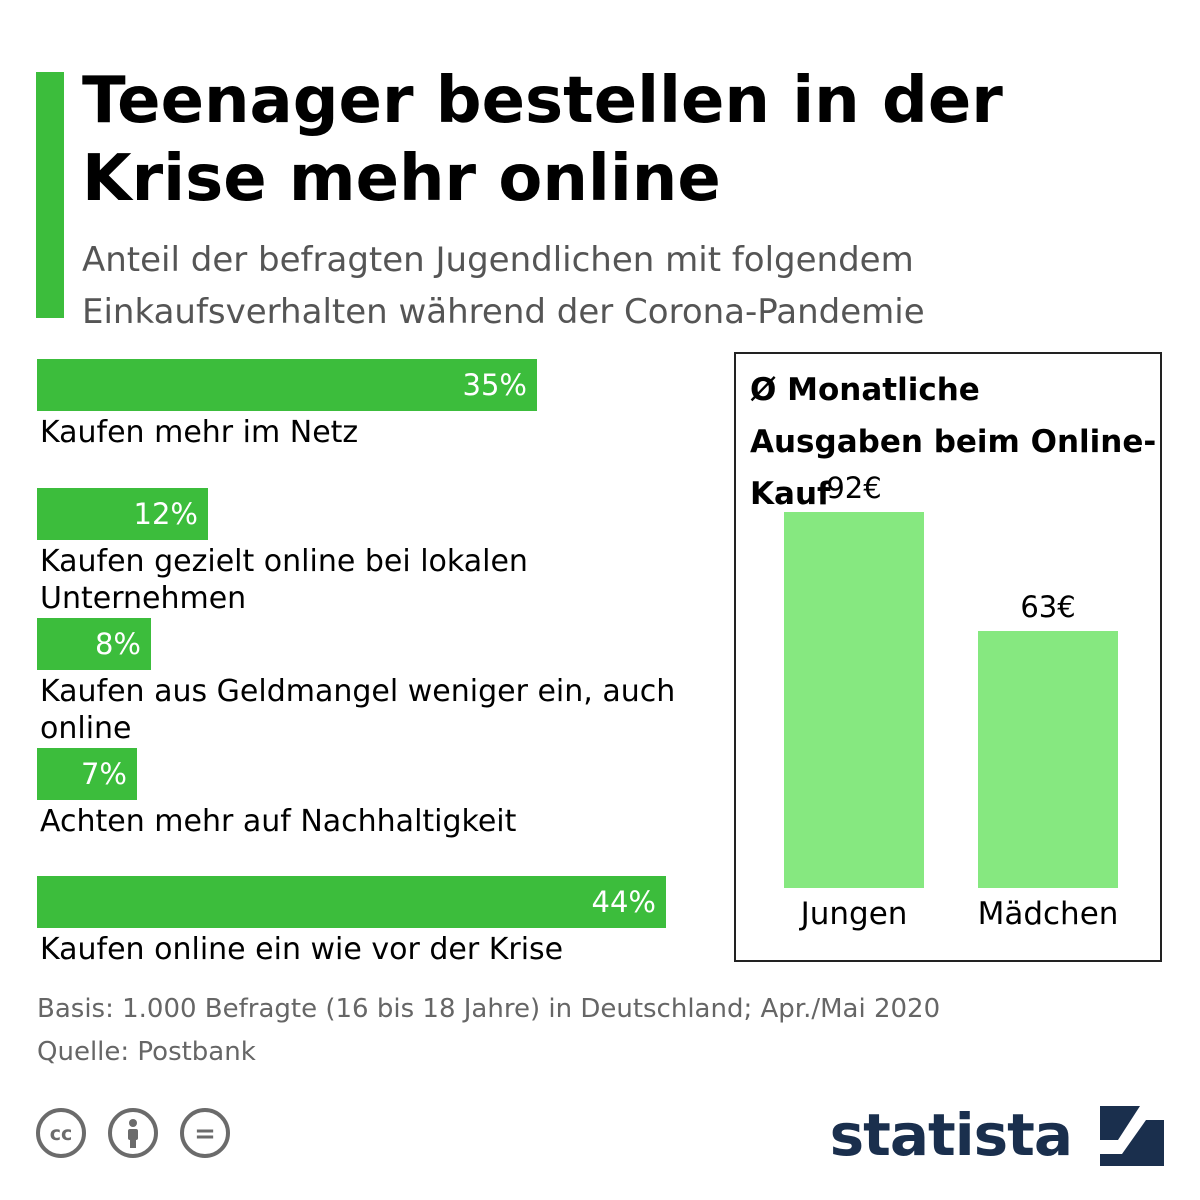 The image size is (1200, 1200). I want to click on hbar-category-label: Kaufen mehr im Netz, so click(199, 432).